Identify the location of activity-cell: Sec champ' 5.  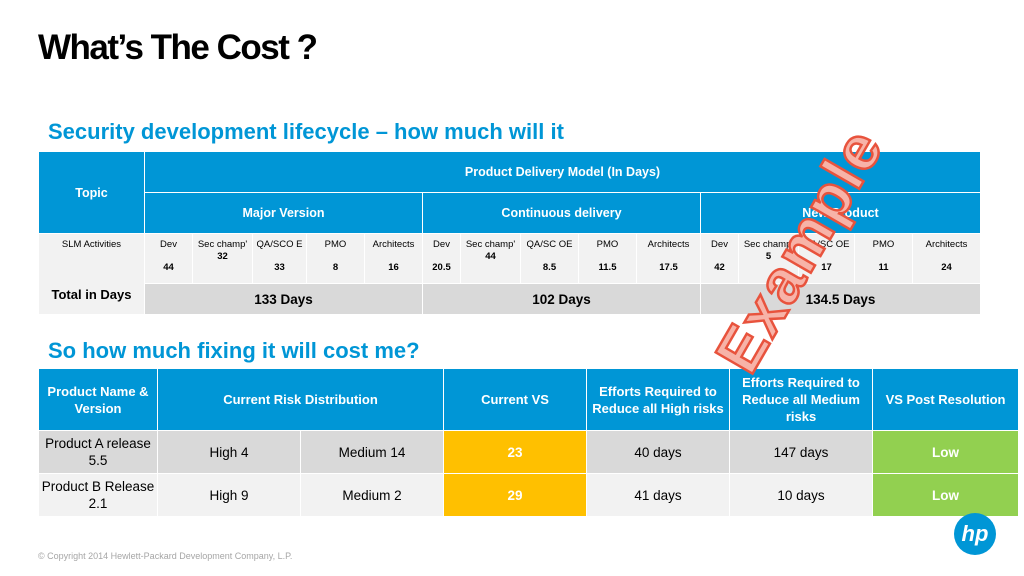
(768, 258).